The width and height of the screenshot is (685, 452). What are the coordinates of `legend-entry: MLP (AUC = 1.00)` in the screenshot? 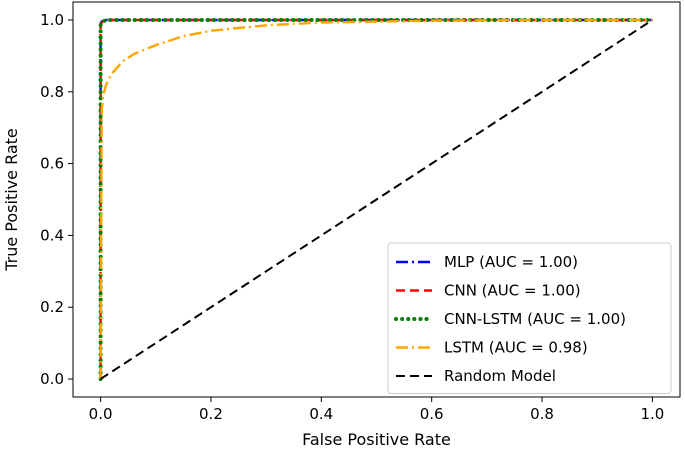 It's located at (511, 262).